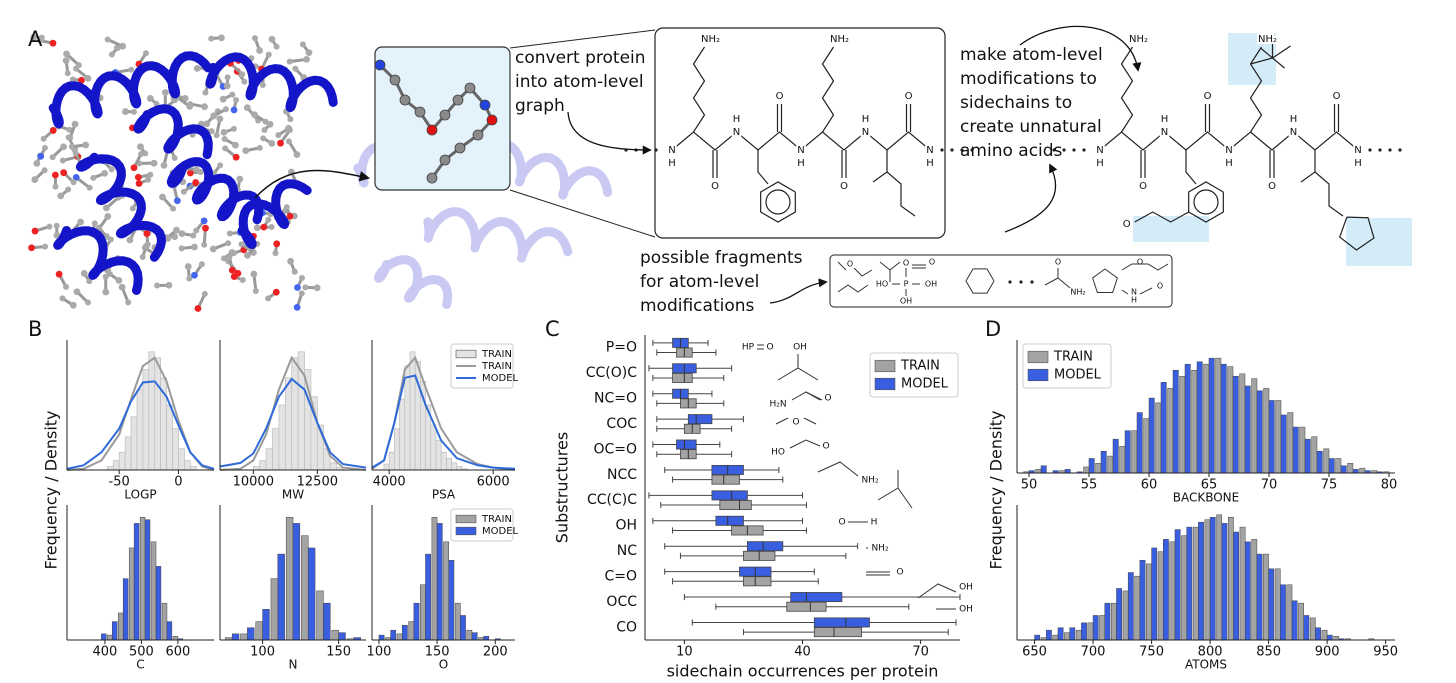 Image resolution: width=1456 pixels, height=683 pixels. What do you see at coordinates (609, 133) in the screenshot?
I see `arrow` at bounding box center [609, 133].